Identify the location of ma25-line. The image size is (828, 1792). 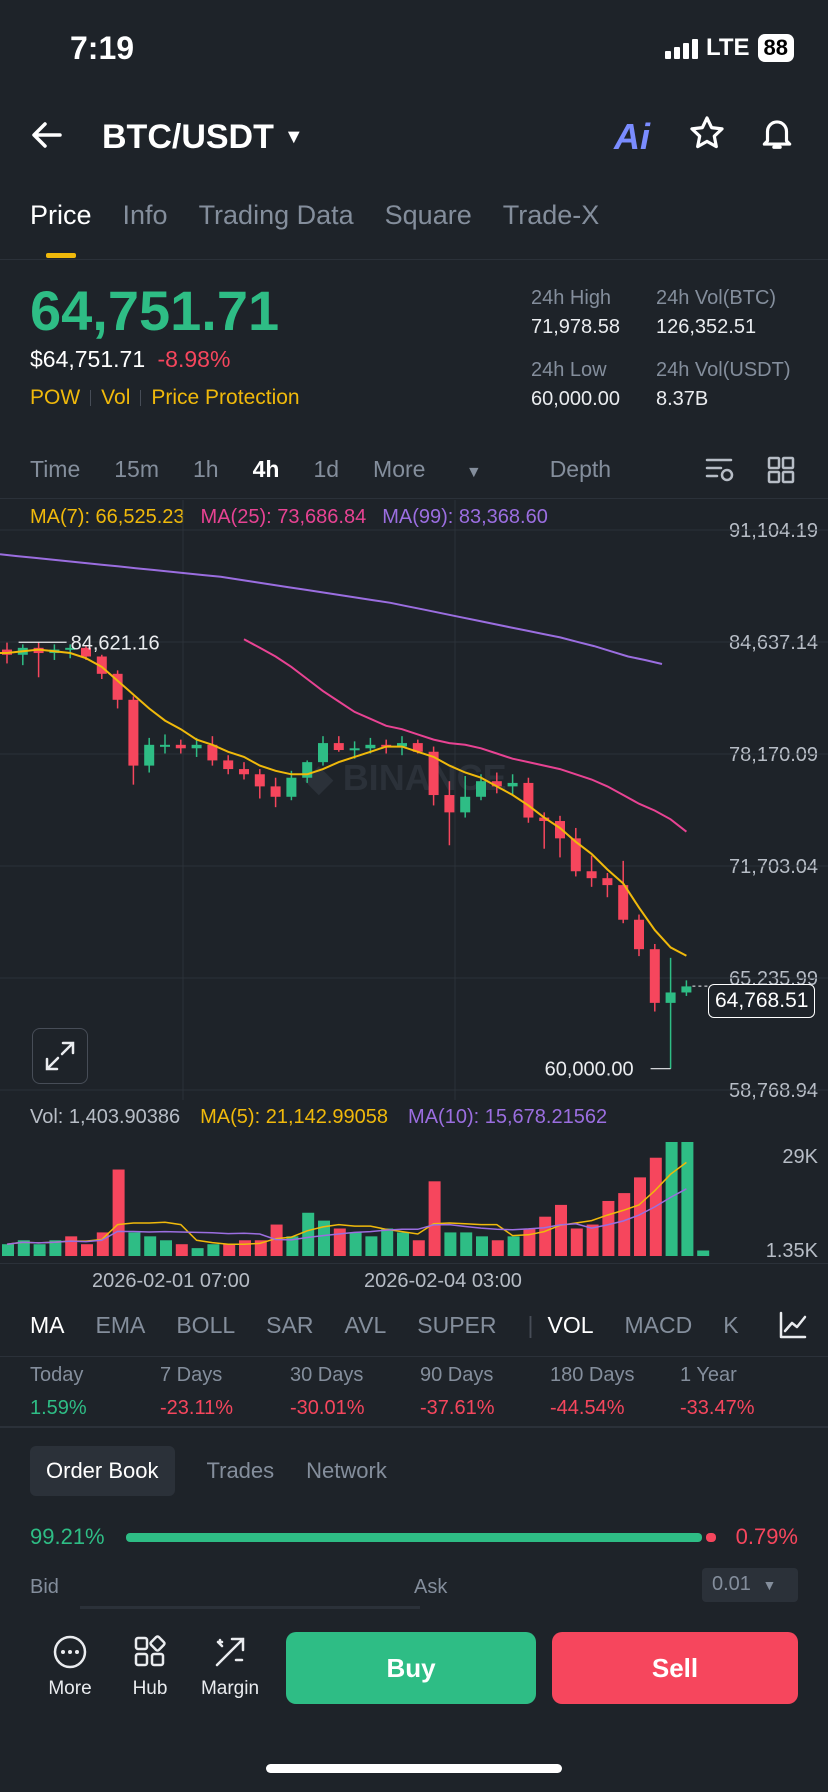
(465, 735).